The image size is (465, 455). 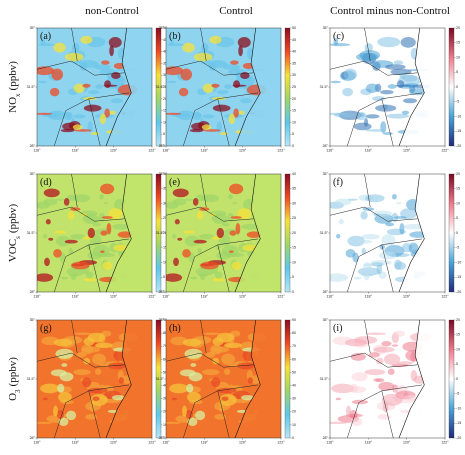 What do you see at coordinates (390, 11) in the screenshot?
I see `column-title: Control minus non-Control` at bounding box center [390, 11].